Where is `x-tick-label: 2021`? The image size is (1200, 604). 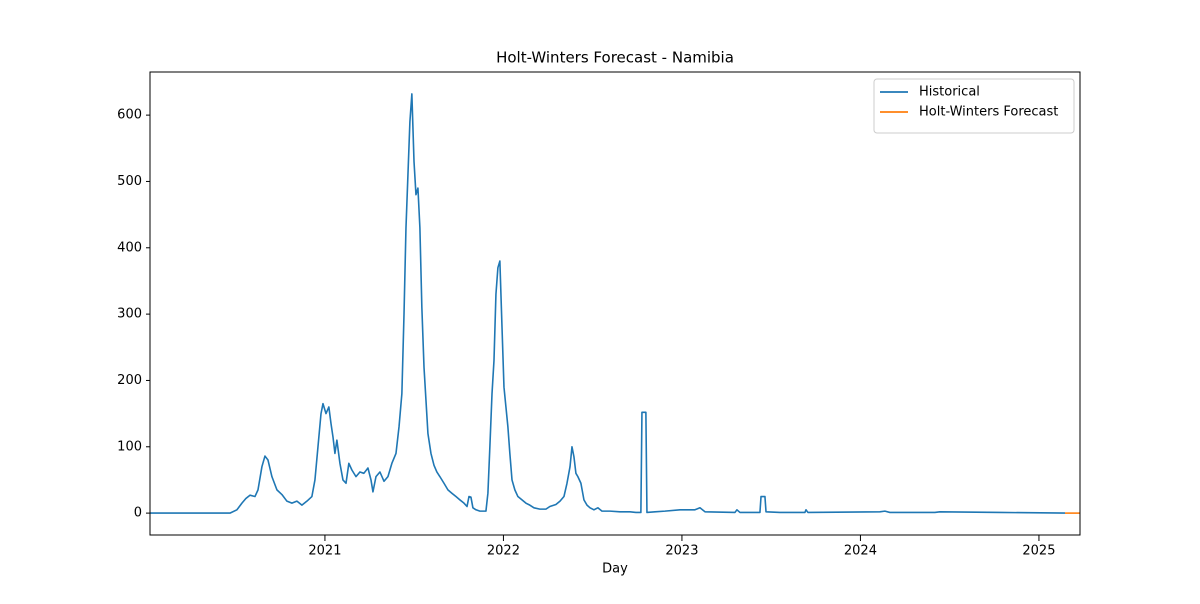 x-tick-label: 2021 is located at coordinates (324, 551).